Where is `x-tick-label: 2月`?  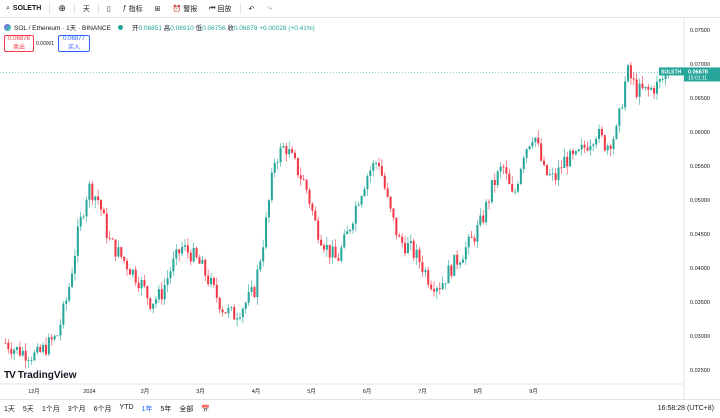 x-tick-label: 2月 is located at coordinates (145, 391).